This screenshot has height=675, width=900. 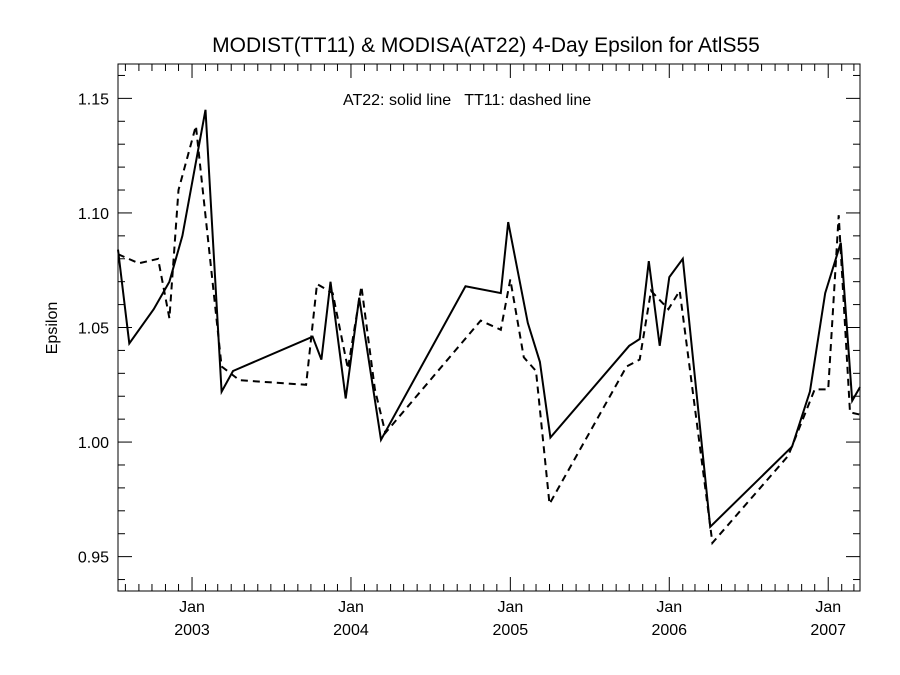 I want to click on y-axis-label: Epsilon, so click(x=52, y=328).